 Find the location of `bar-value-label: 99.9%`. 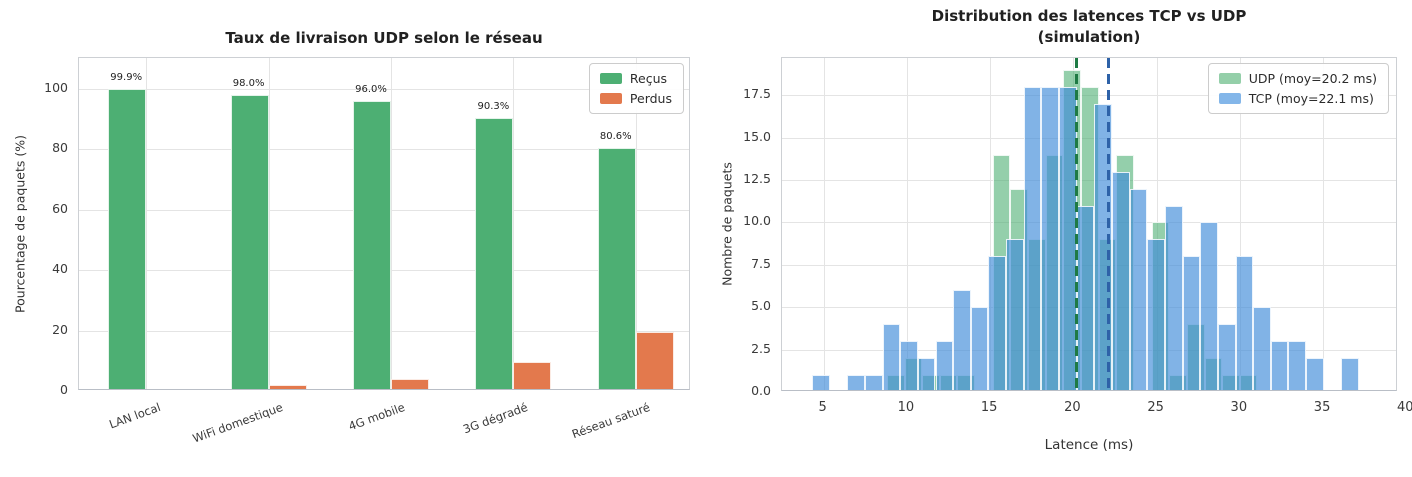

bar-value-label: 99.9% is located at coordinates (126, 78).